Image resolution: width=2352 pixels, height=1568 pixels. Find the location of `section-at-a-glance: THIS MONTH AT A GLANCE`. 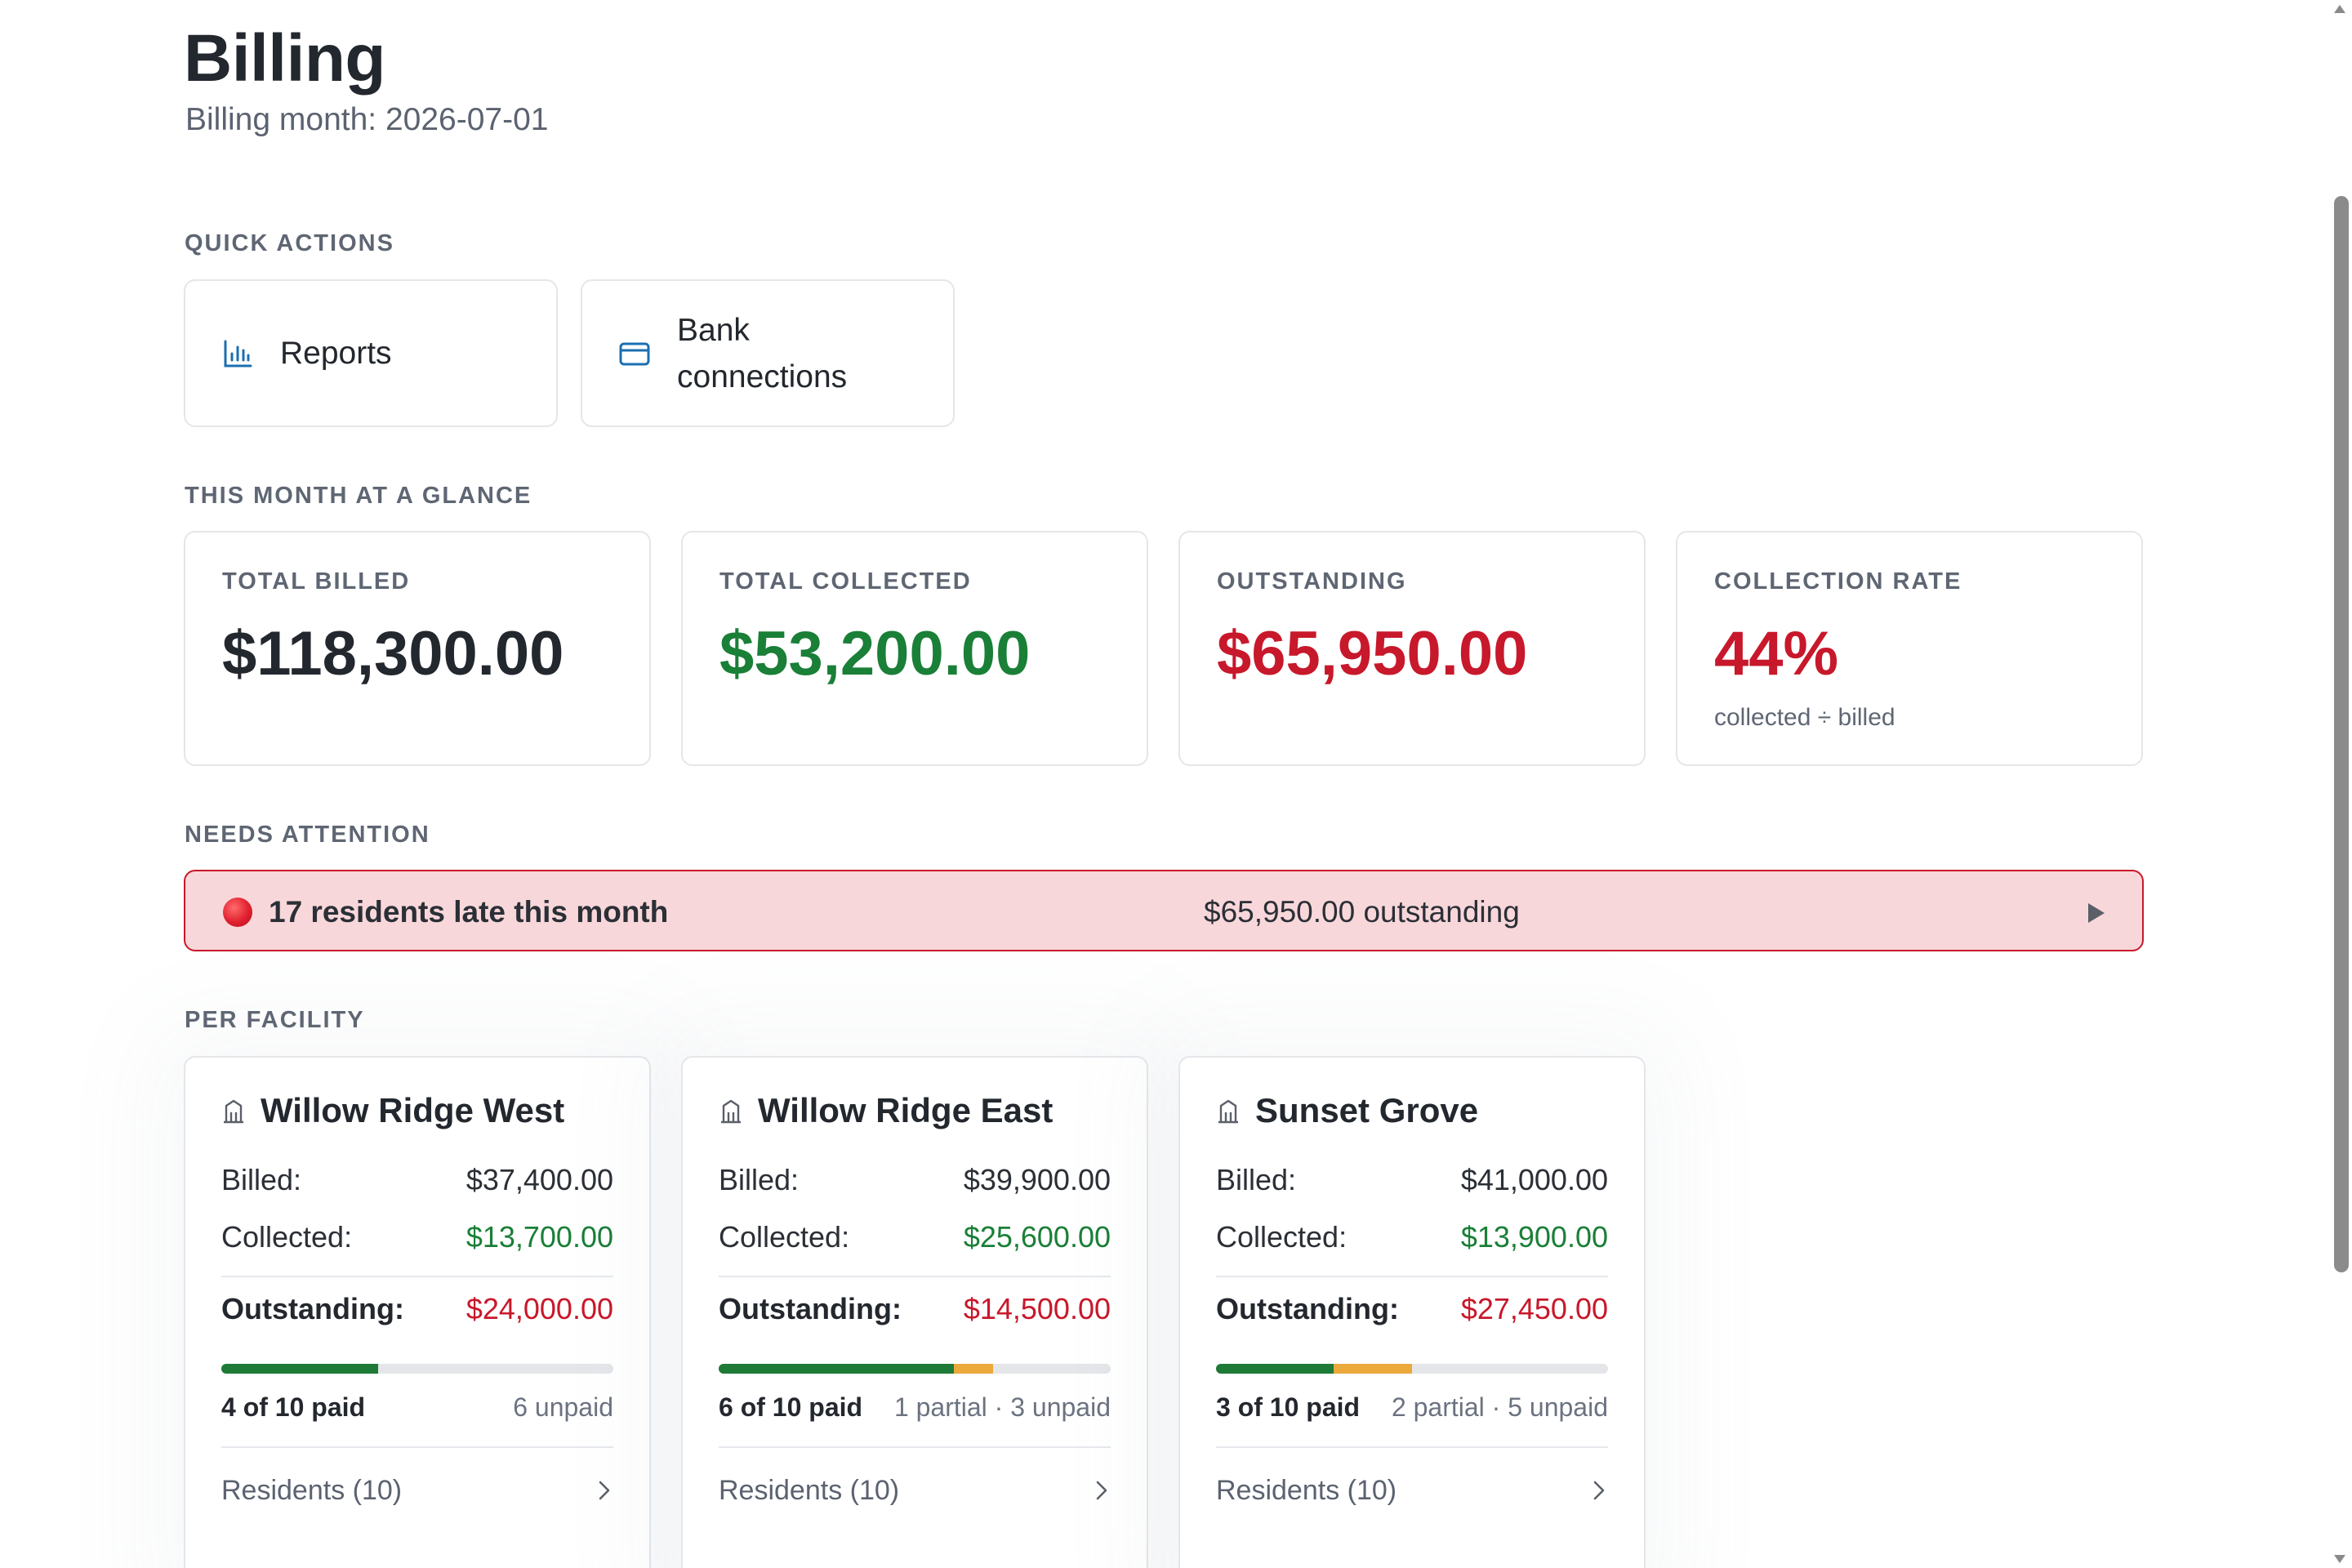

section-at-a-glance: THIS MONTH AT A GLANCE is located at coordinates (358, 496).